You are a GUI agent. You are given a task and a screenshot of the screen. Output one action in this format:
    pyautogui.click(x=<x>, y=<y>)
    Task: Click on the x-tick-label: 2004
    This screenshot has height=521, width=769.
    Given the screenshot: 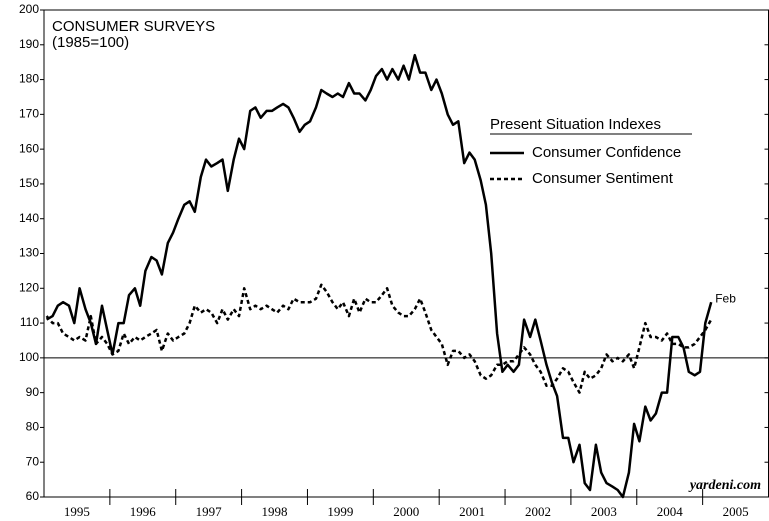 What is the action you would take?
    pyautogui.click(x=670, y=511)
    